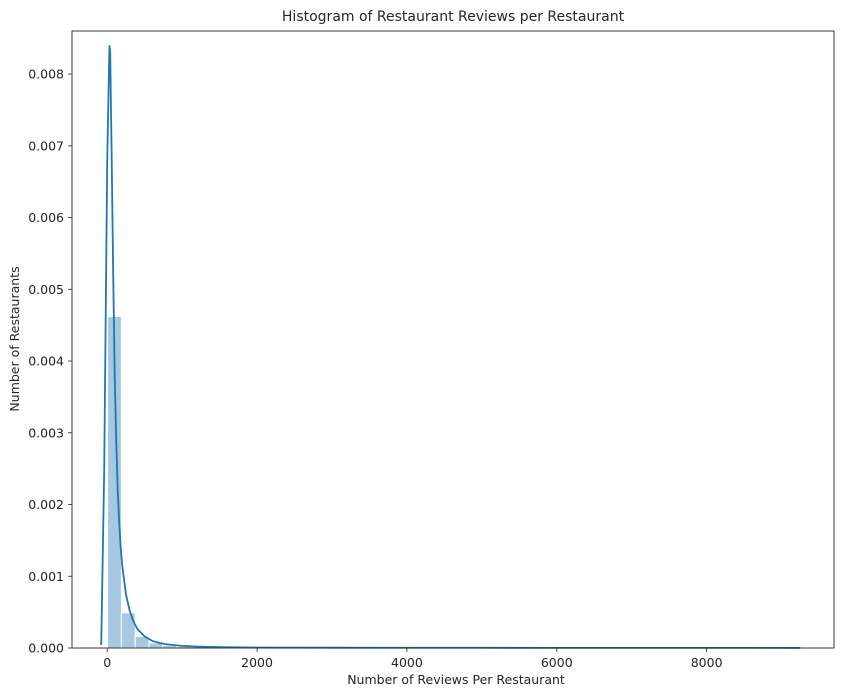  What do you see at coordinates (557, 662) in the screenshot?
I see `x-tick-label: 6000` at bounding box center [557, 662].